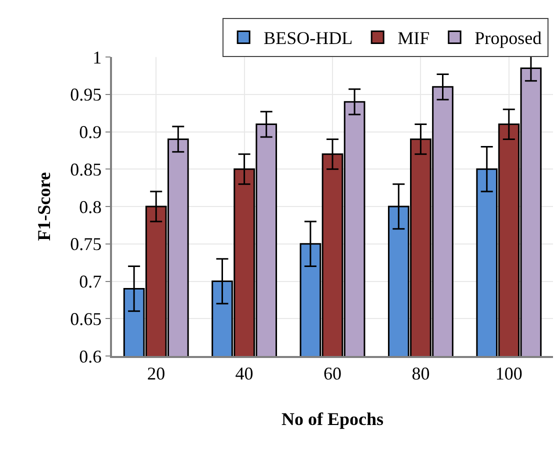 This screenshot has height=456, width=557. Describe the element at coordinates (86, 244) in the screenshot. I see `y-tick-label: 0.75` at that location.